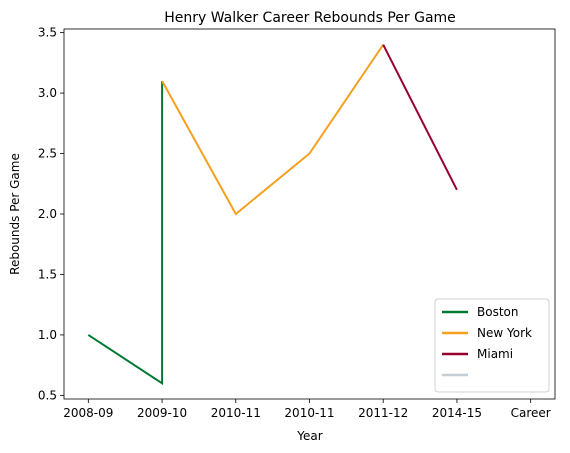 This screenshot has height=453, width=570. Describe the element at coordinates (47, 154) in the screenshot. I see `y-tick-label: 2.5` at that location.